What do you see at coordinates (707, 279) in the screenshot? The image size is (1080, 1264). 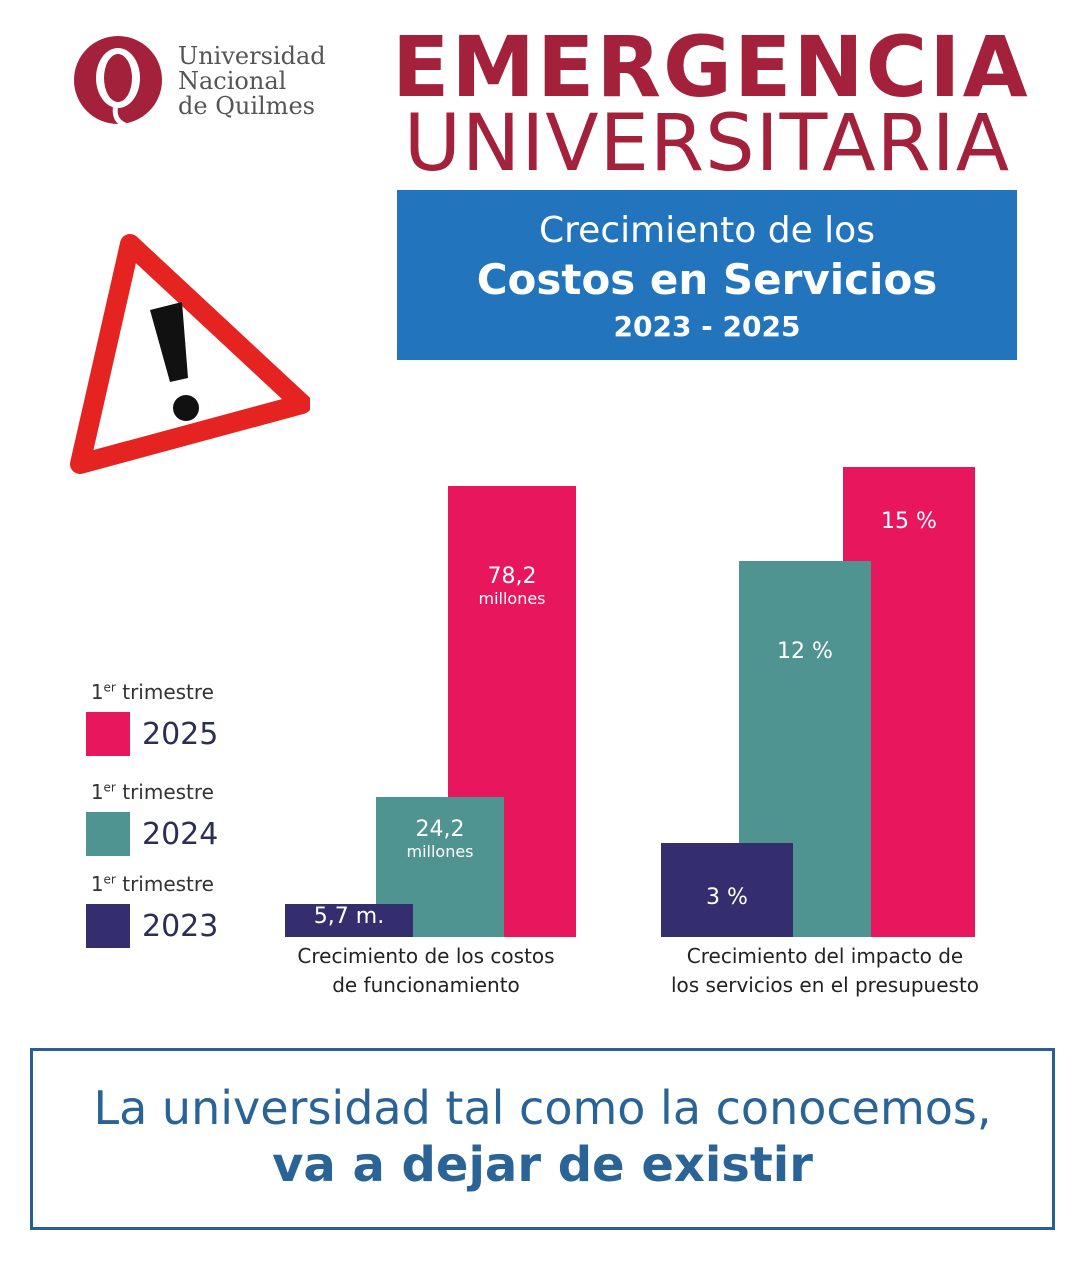 I see `banner-line-2: Costos en Servicios` at bounding box center [707, 279].